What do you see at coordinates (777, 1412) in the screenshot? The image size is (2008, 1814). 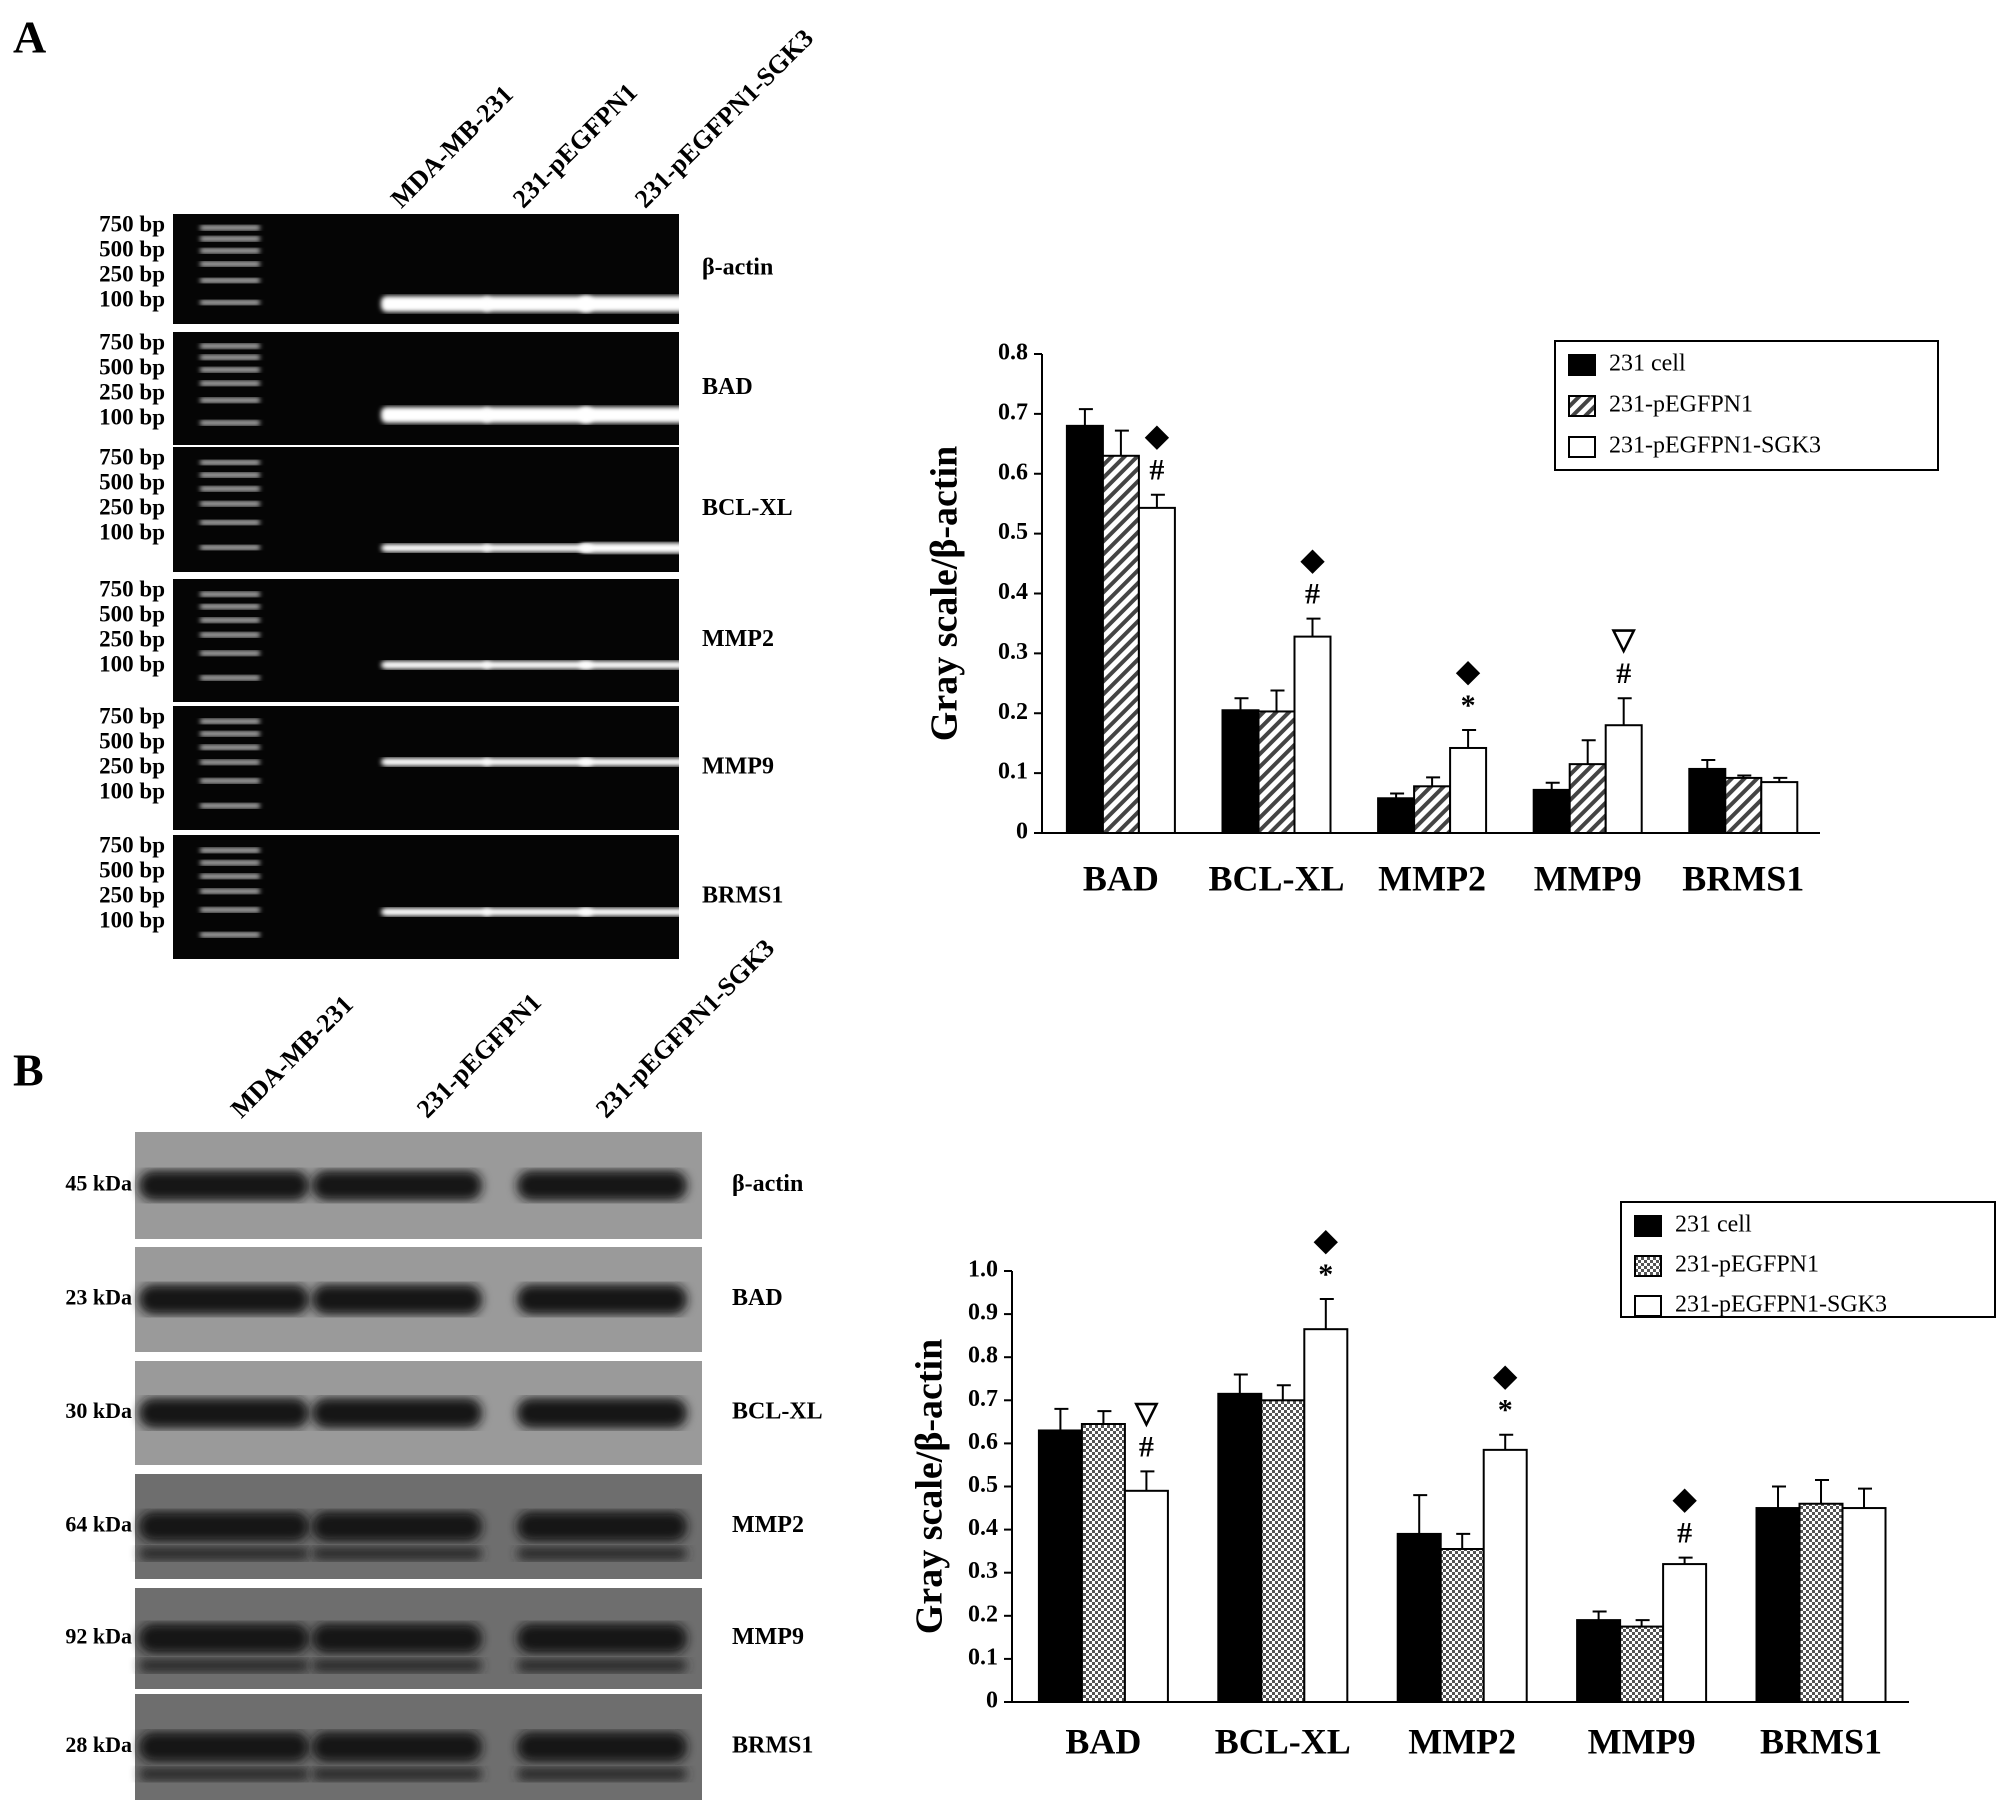 I see `protein-label: BCL-XL` at bounding box center [777, 1412].